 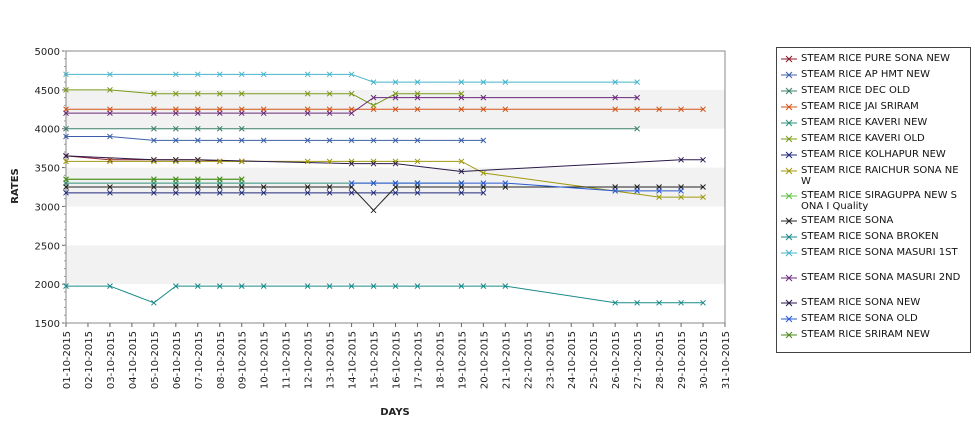 What do you see at coordinates (395, 412) in the screenshot?
I see `x-axis-label: DAYS` at bounding box center [395, 412].